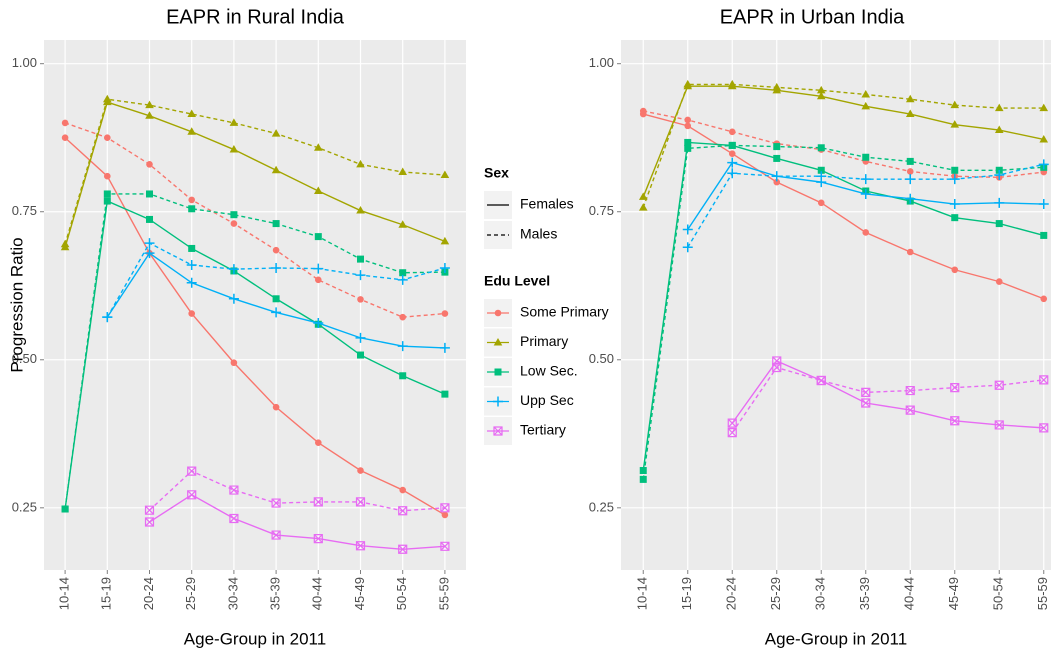  Describe the element at coordinates (401, 593) in the screenshot. I see `x-tick-label: 50-54` at that location.